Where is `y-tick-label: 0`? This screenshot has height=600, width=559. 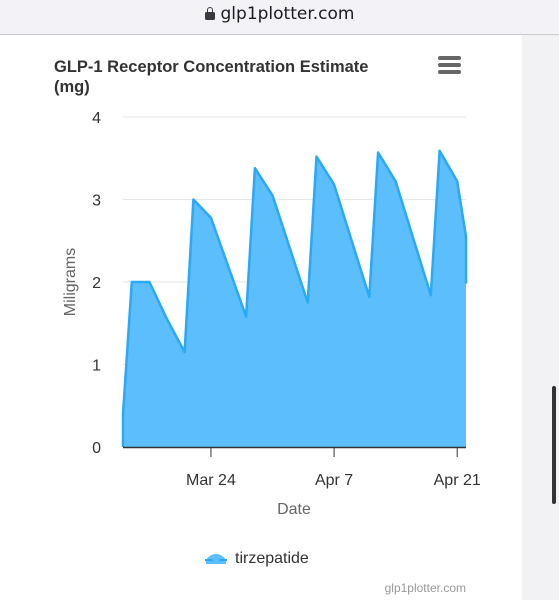
y-tick-label: 0 is located at coordinates (96, 448).